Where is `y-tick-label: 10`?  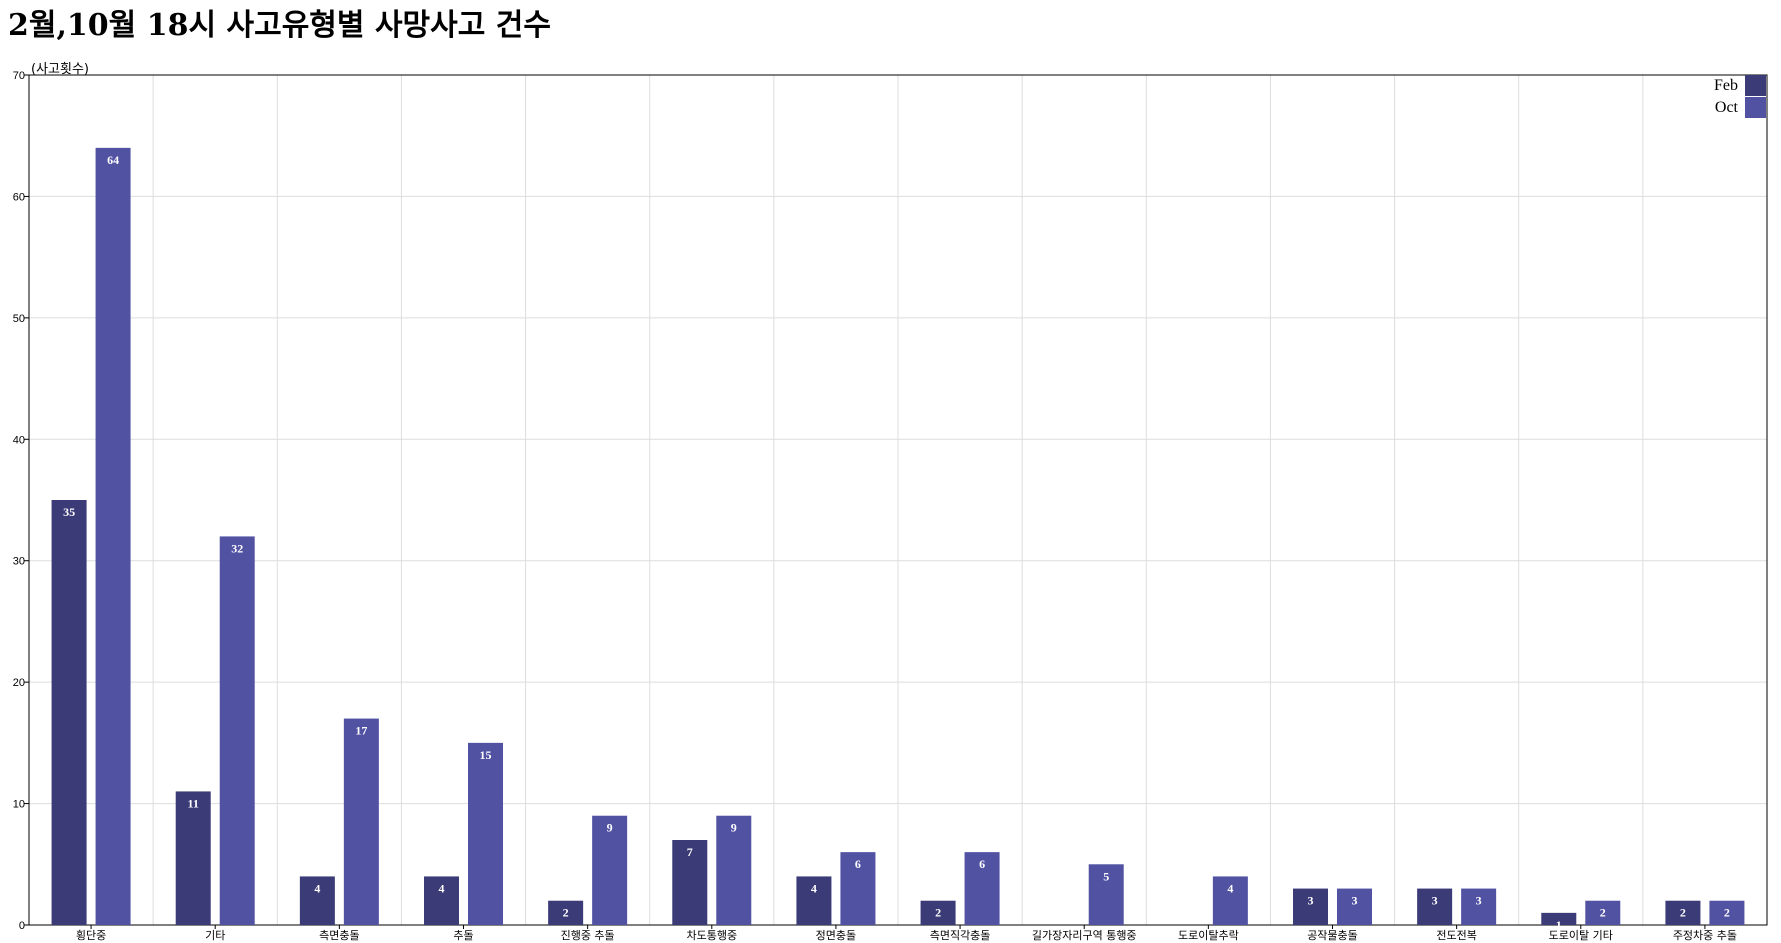
y-tick-label: 10 is located at coordinates (19, 805).